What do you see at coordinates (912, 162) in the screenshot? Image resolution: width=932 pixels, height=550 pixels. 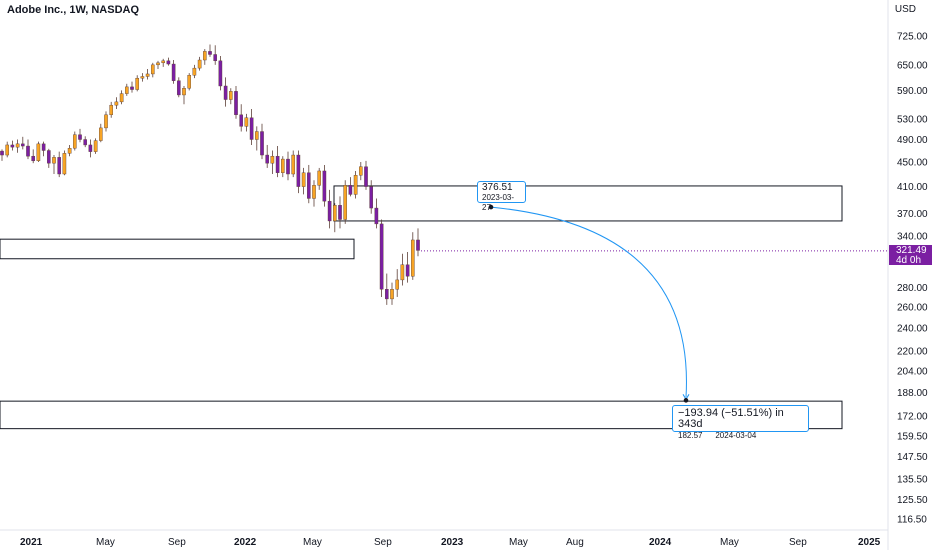 I see `y-tick-label: 450.00` at bounding box center [912, 162].